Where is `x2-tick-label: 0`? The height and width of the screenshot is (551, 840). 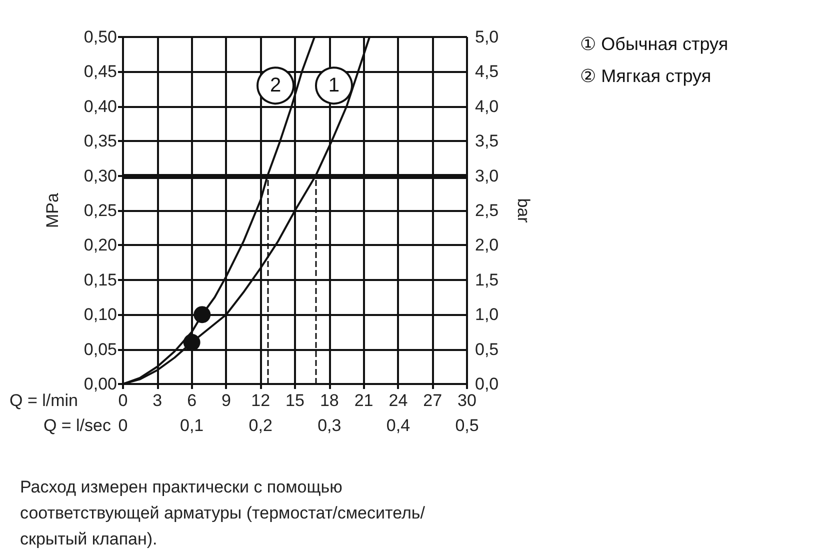
x2-tick-label: 0 is located at coordinates (123, 425).